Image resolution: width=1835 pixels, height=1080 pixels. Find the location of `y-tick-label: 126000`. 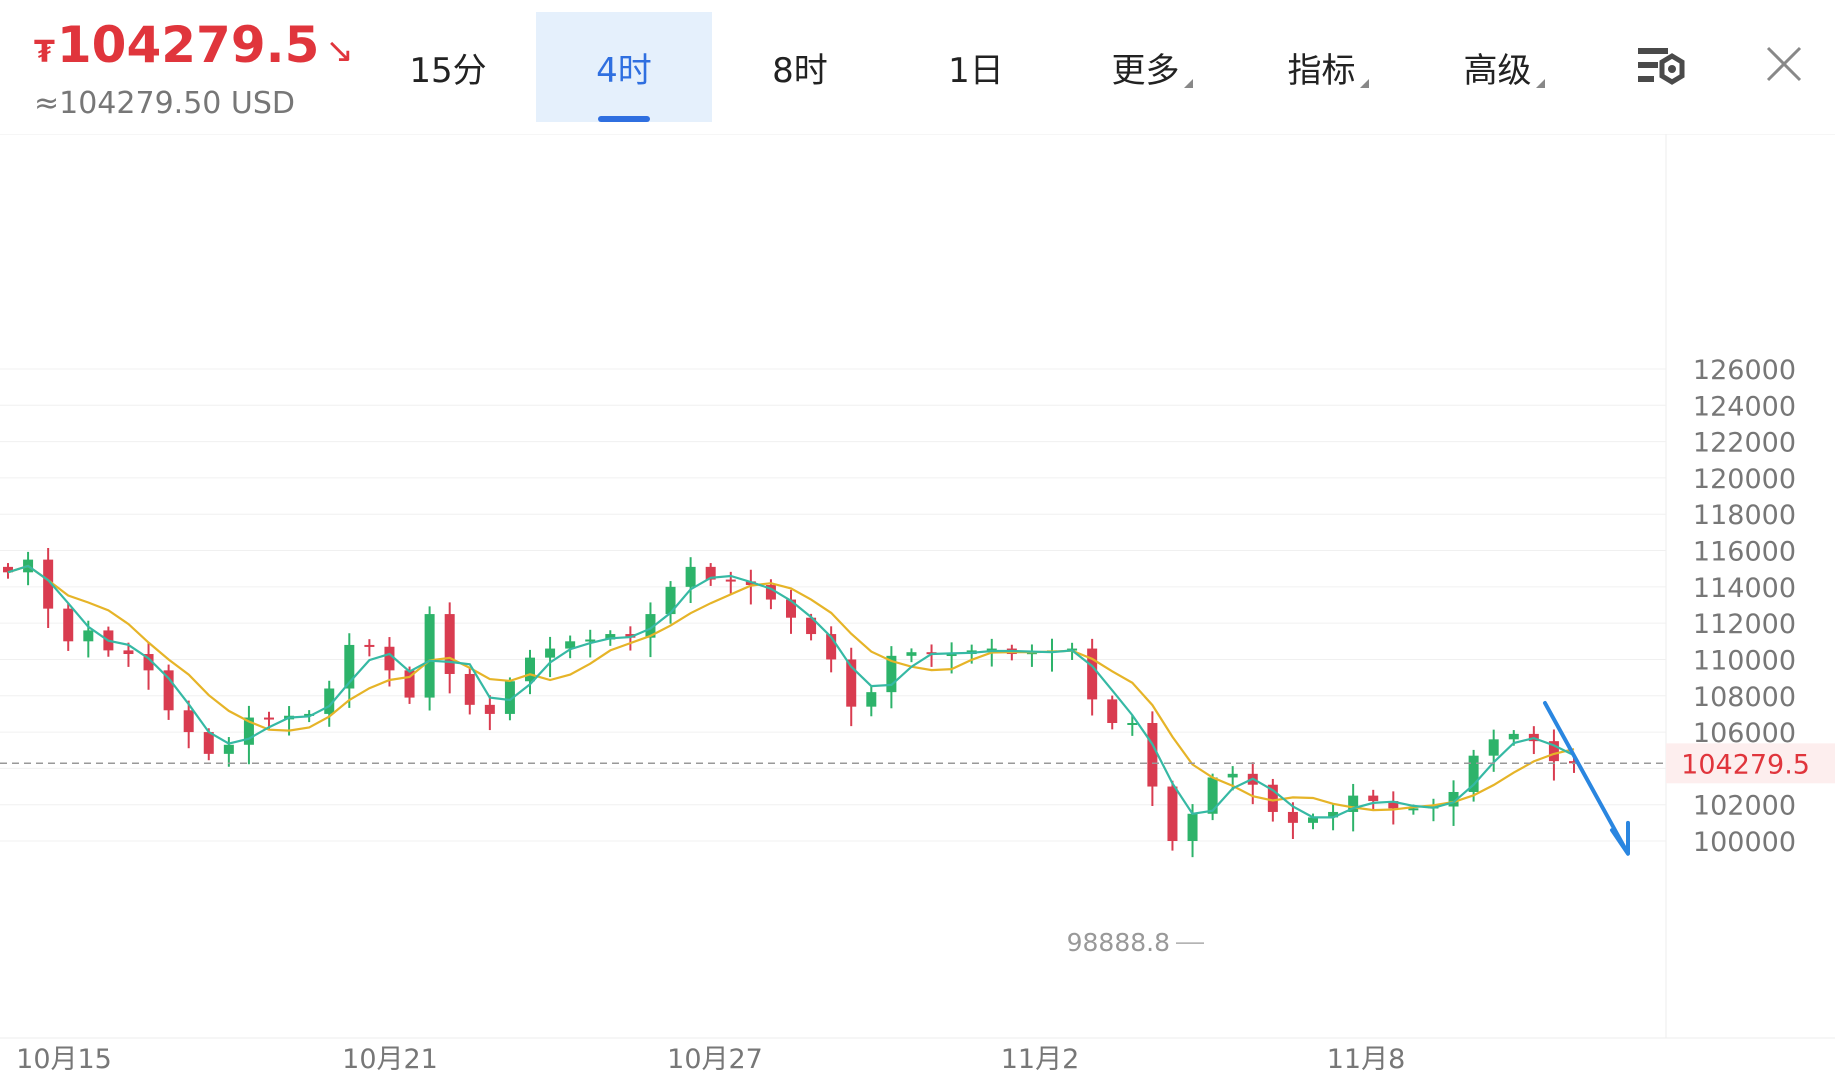

y-tick-label: 126000 is located at coordinates (1744, 370).